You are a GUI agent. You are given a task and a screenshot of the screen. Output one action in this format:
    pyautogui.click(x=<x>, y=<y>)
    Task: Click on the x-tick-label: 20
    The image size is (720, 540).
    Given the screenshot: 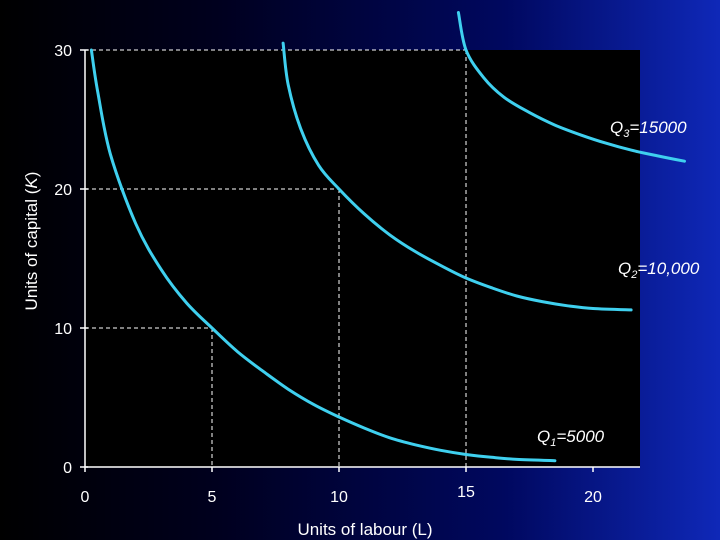 What is the action you would take?
    pyautogui.click(x=593, y=497)
    